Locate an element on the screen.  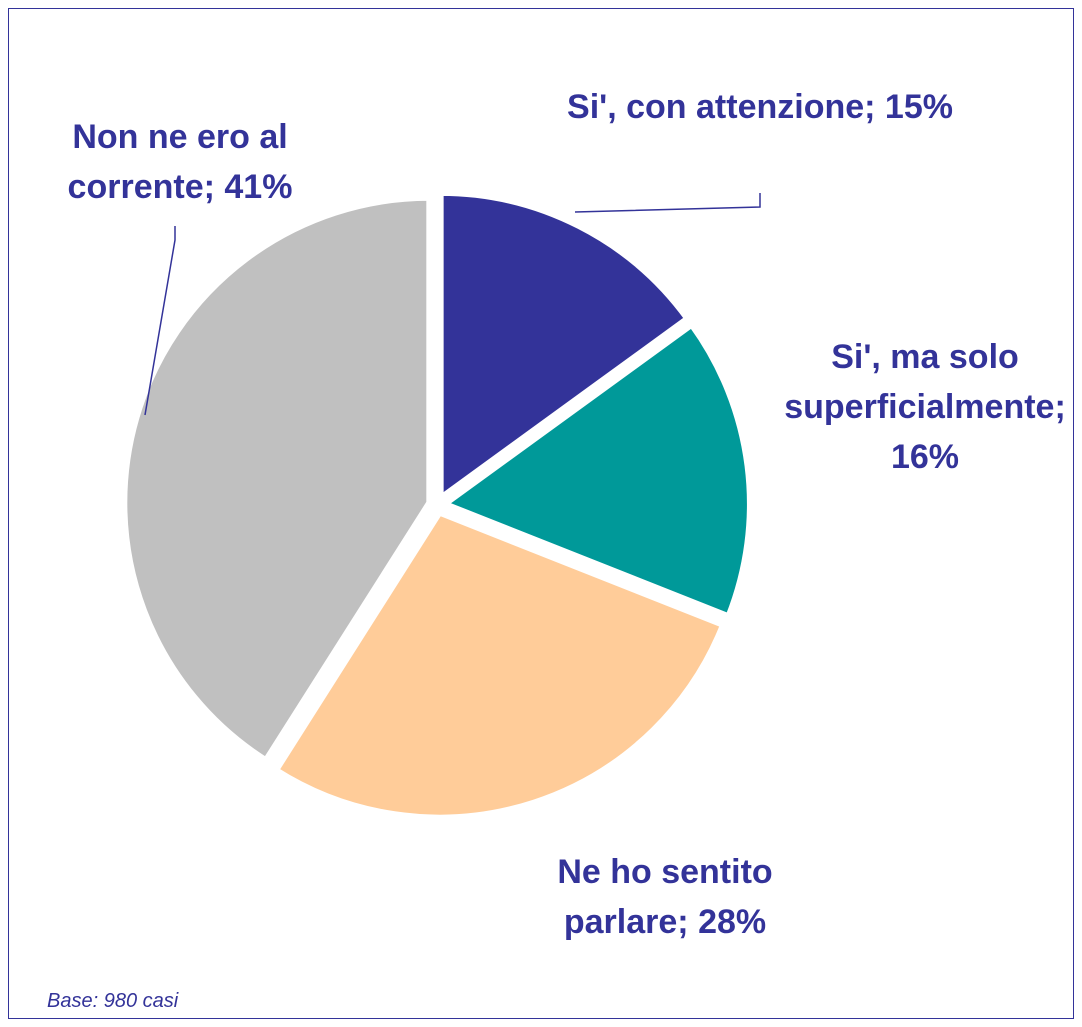
category-label: Si', con attenzione; is located at coordinates (721, 107).